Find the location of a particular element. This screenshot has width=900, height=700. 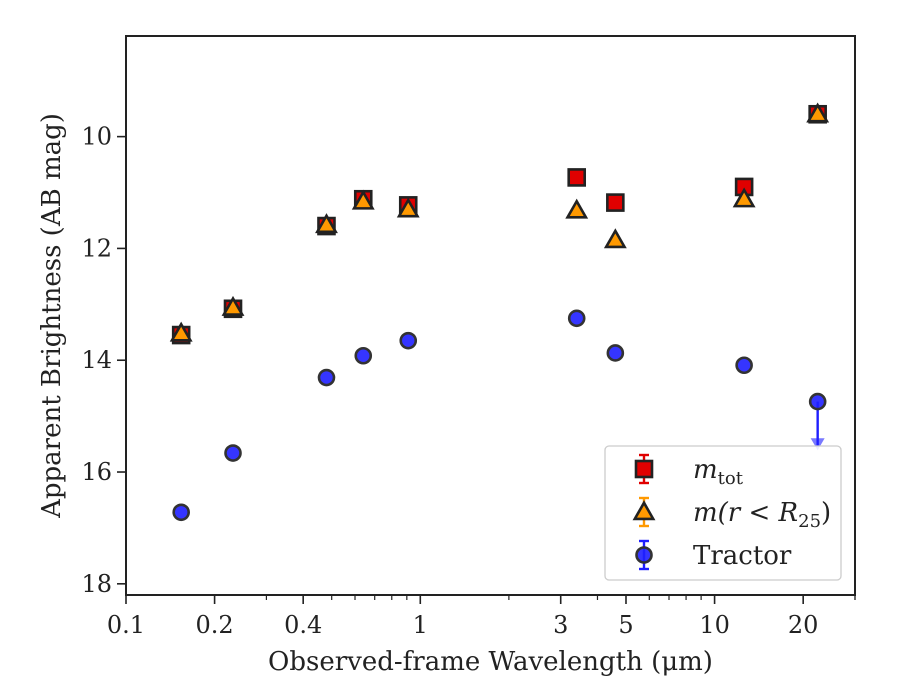

y-tick-label: 18 is located at coordinates (96, 584).